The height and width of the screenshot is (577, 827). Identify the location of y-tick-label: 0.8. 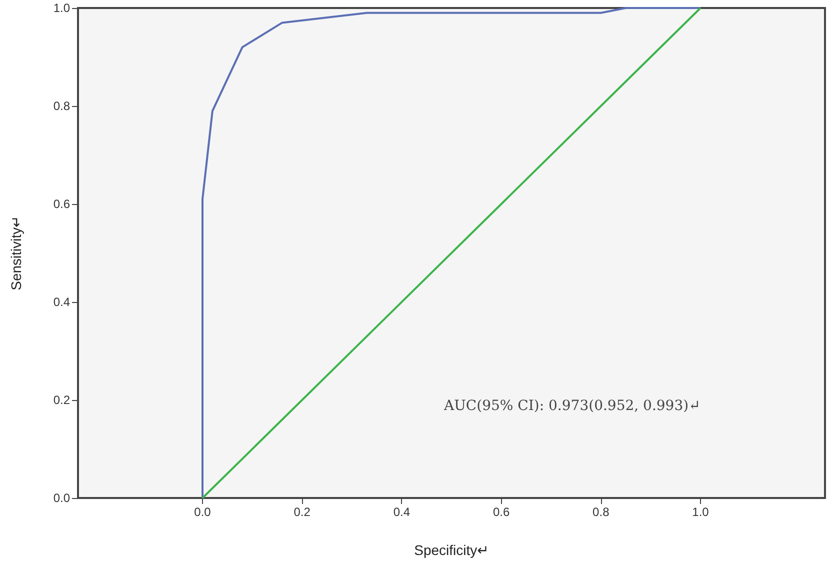
(61, 106).